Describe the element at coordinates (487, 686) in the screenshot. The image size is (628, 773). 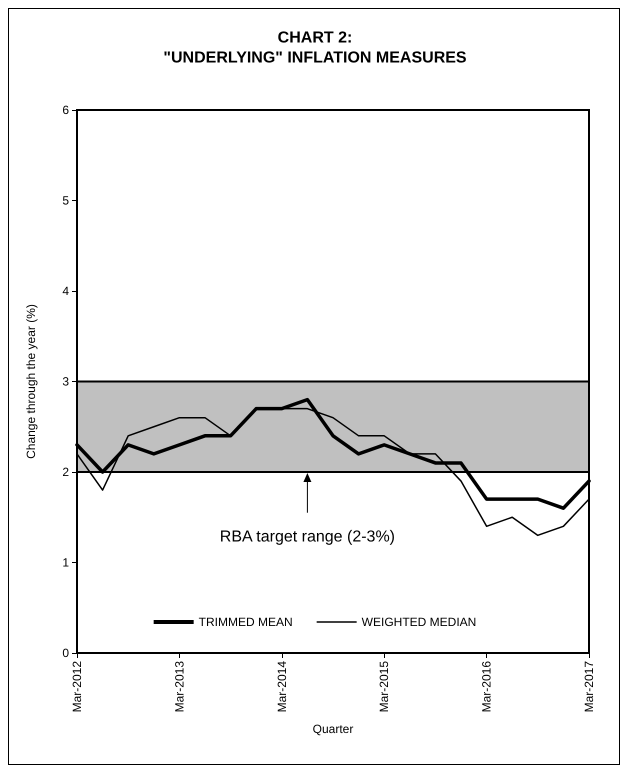
I see `x-tick-label: Mar-2016` at that location.